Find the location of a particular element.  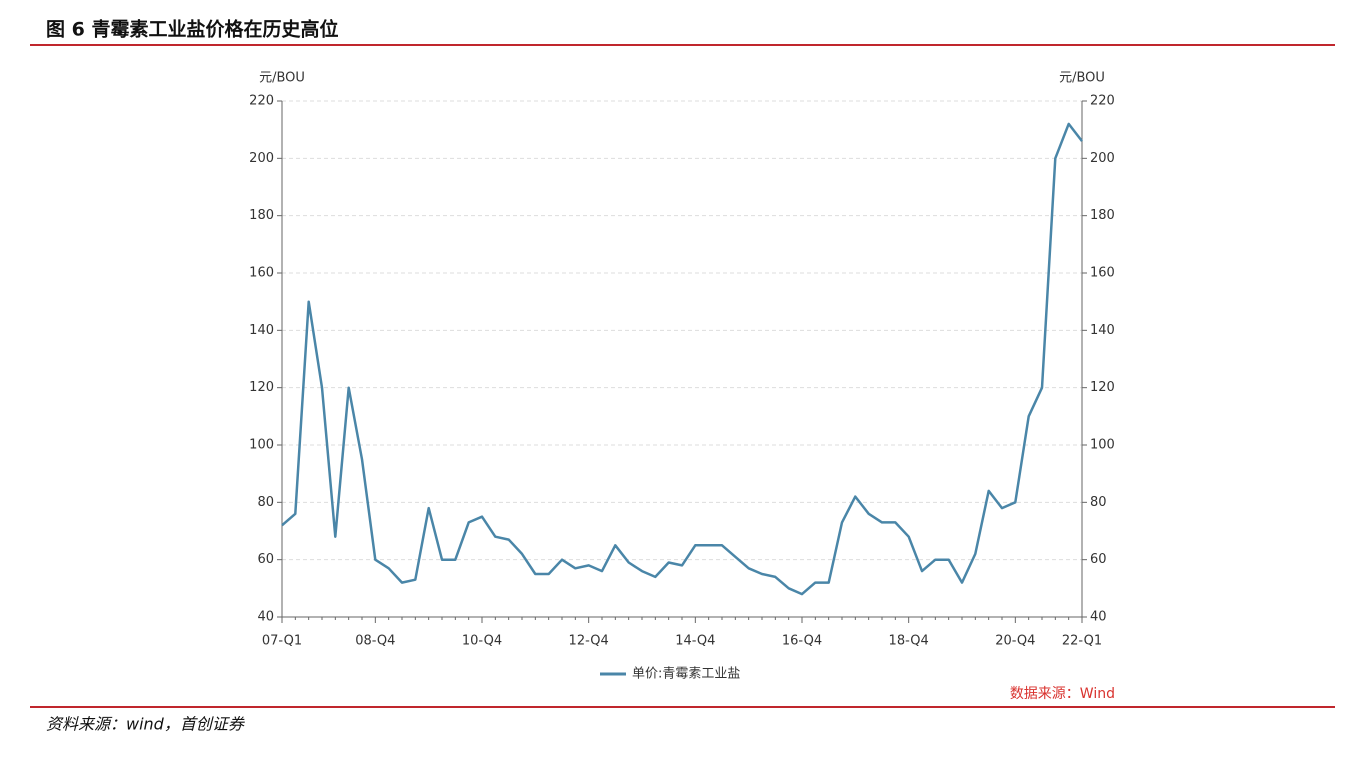

footnote: 资料来源：wind，首创证券 is located at coordinates (146, 724).